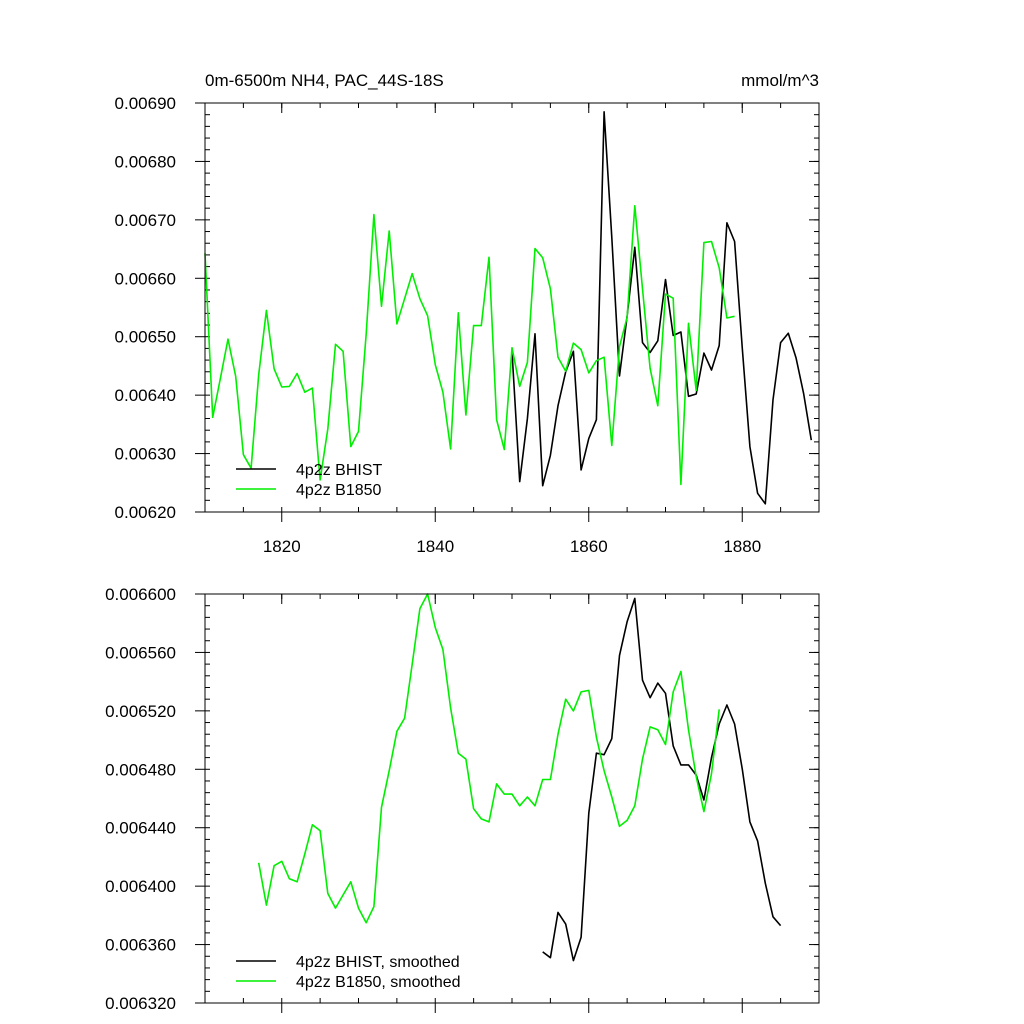 This screenshot has width=1024, height=1024. What do you see at coordinates (145, 512) in the screenshot?
I see `panel-top-y-tick-label: 0.00620` at bounding box center [145, 512].